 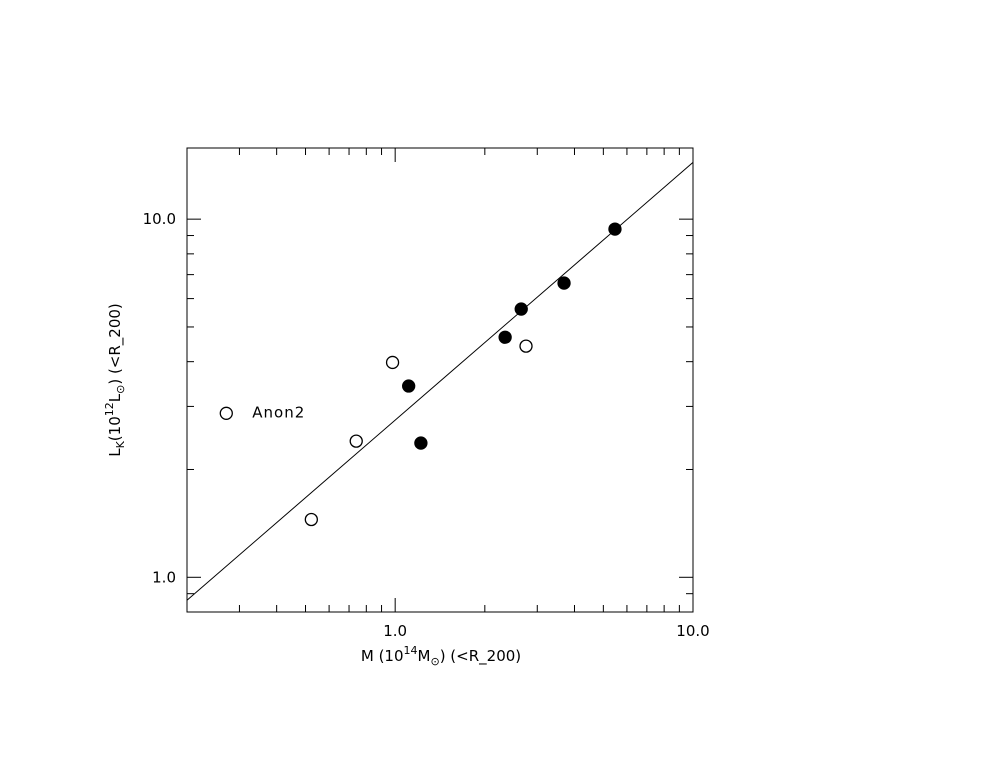 What do you see at coordinates (424, 656) in the screenshot?
I see `x-label-part: M` at bounding box center [424, 656].